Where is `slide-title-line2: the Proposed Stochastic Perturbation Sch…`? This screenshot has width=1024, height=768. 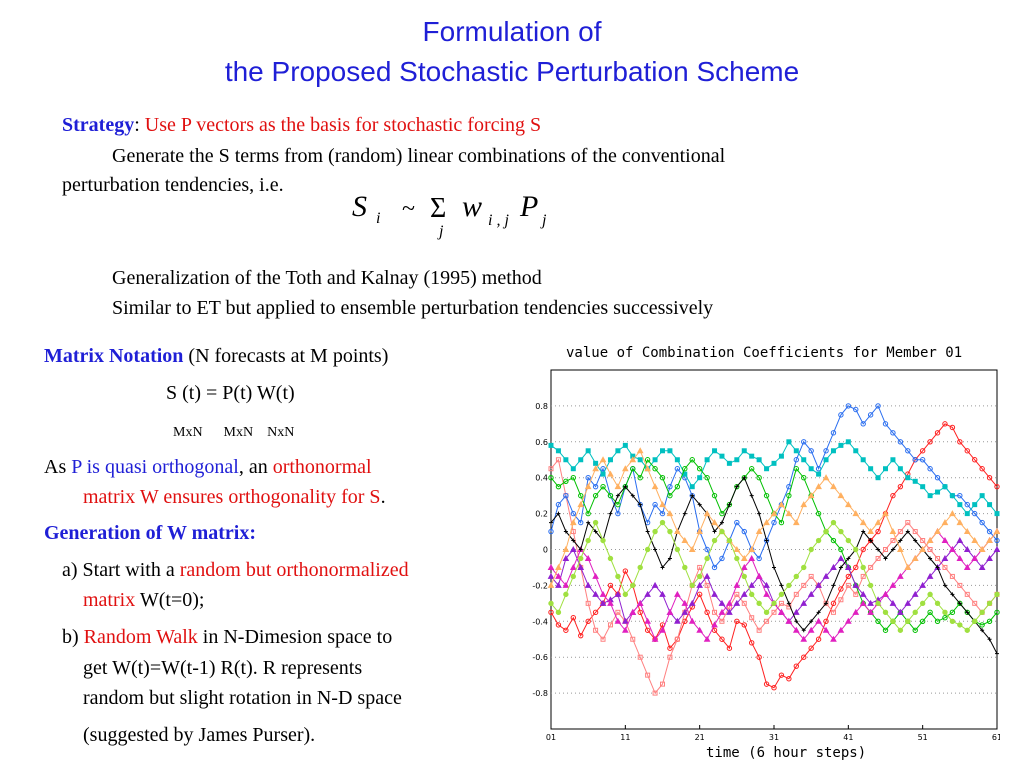
slide-title-line2: the Proposed Stochastic Perturbation Sch… is located at coordinates (512, 71).